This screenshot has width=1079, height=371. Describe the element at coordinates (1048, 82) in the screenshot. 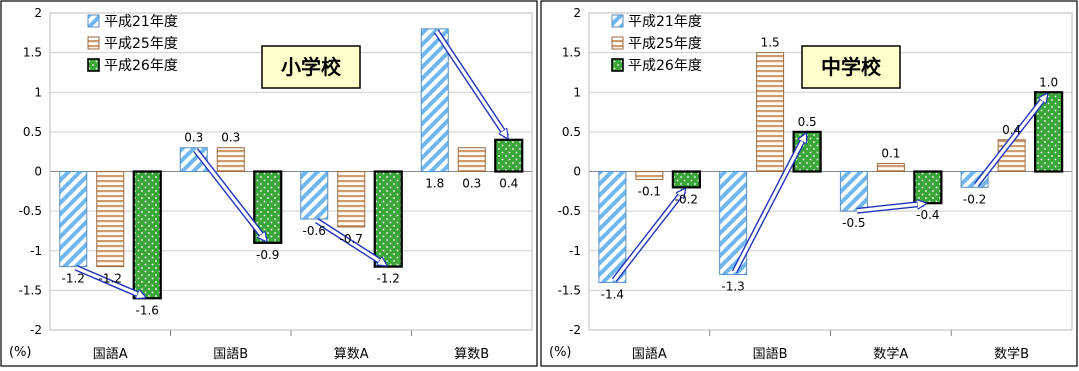

I see `data-label: 1.0` at that location.